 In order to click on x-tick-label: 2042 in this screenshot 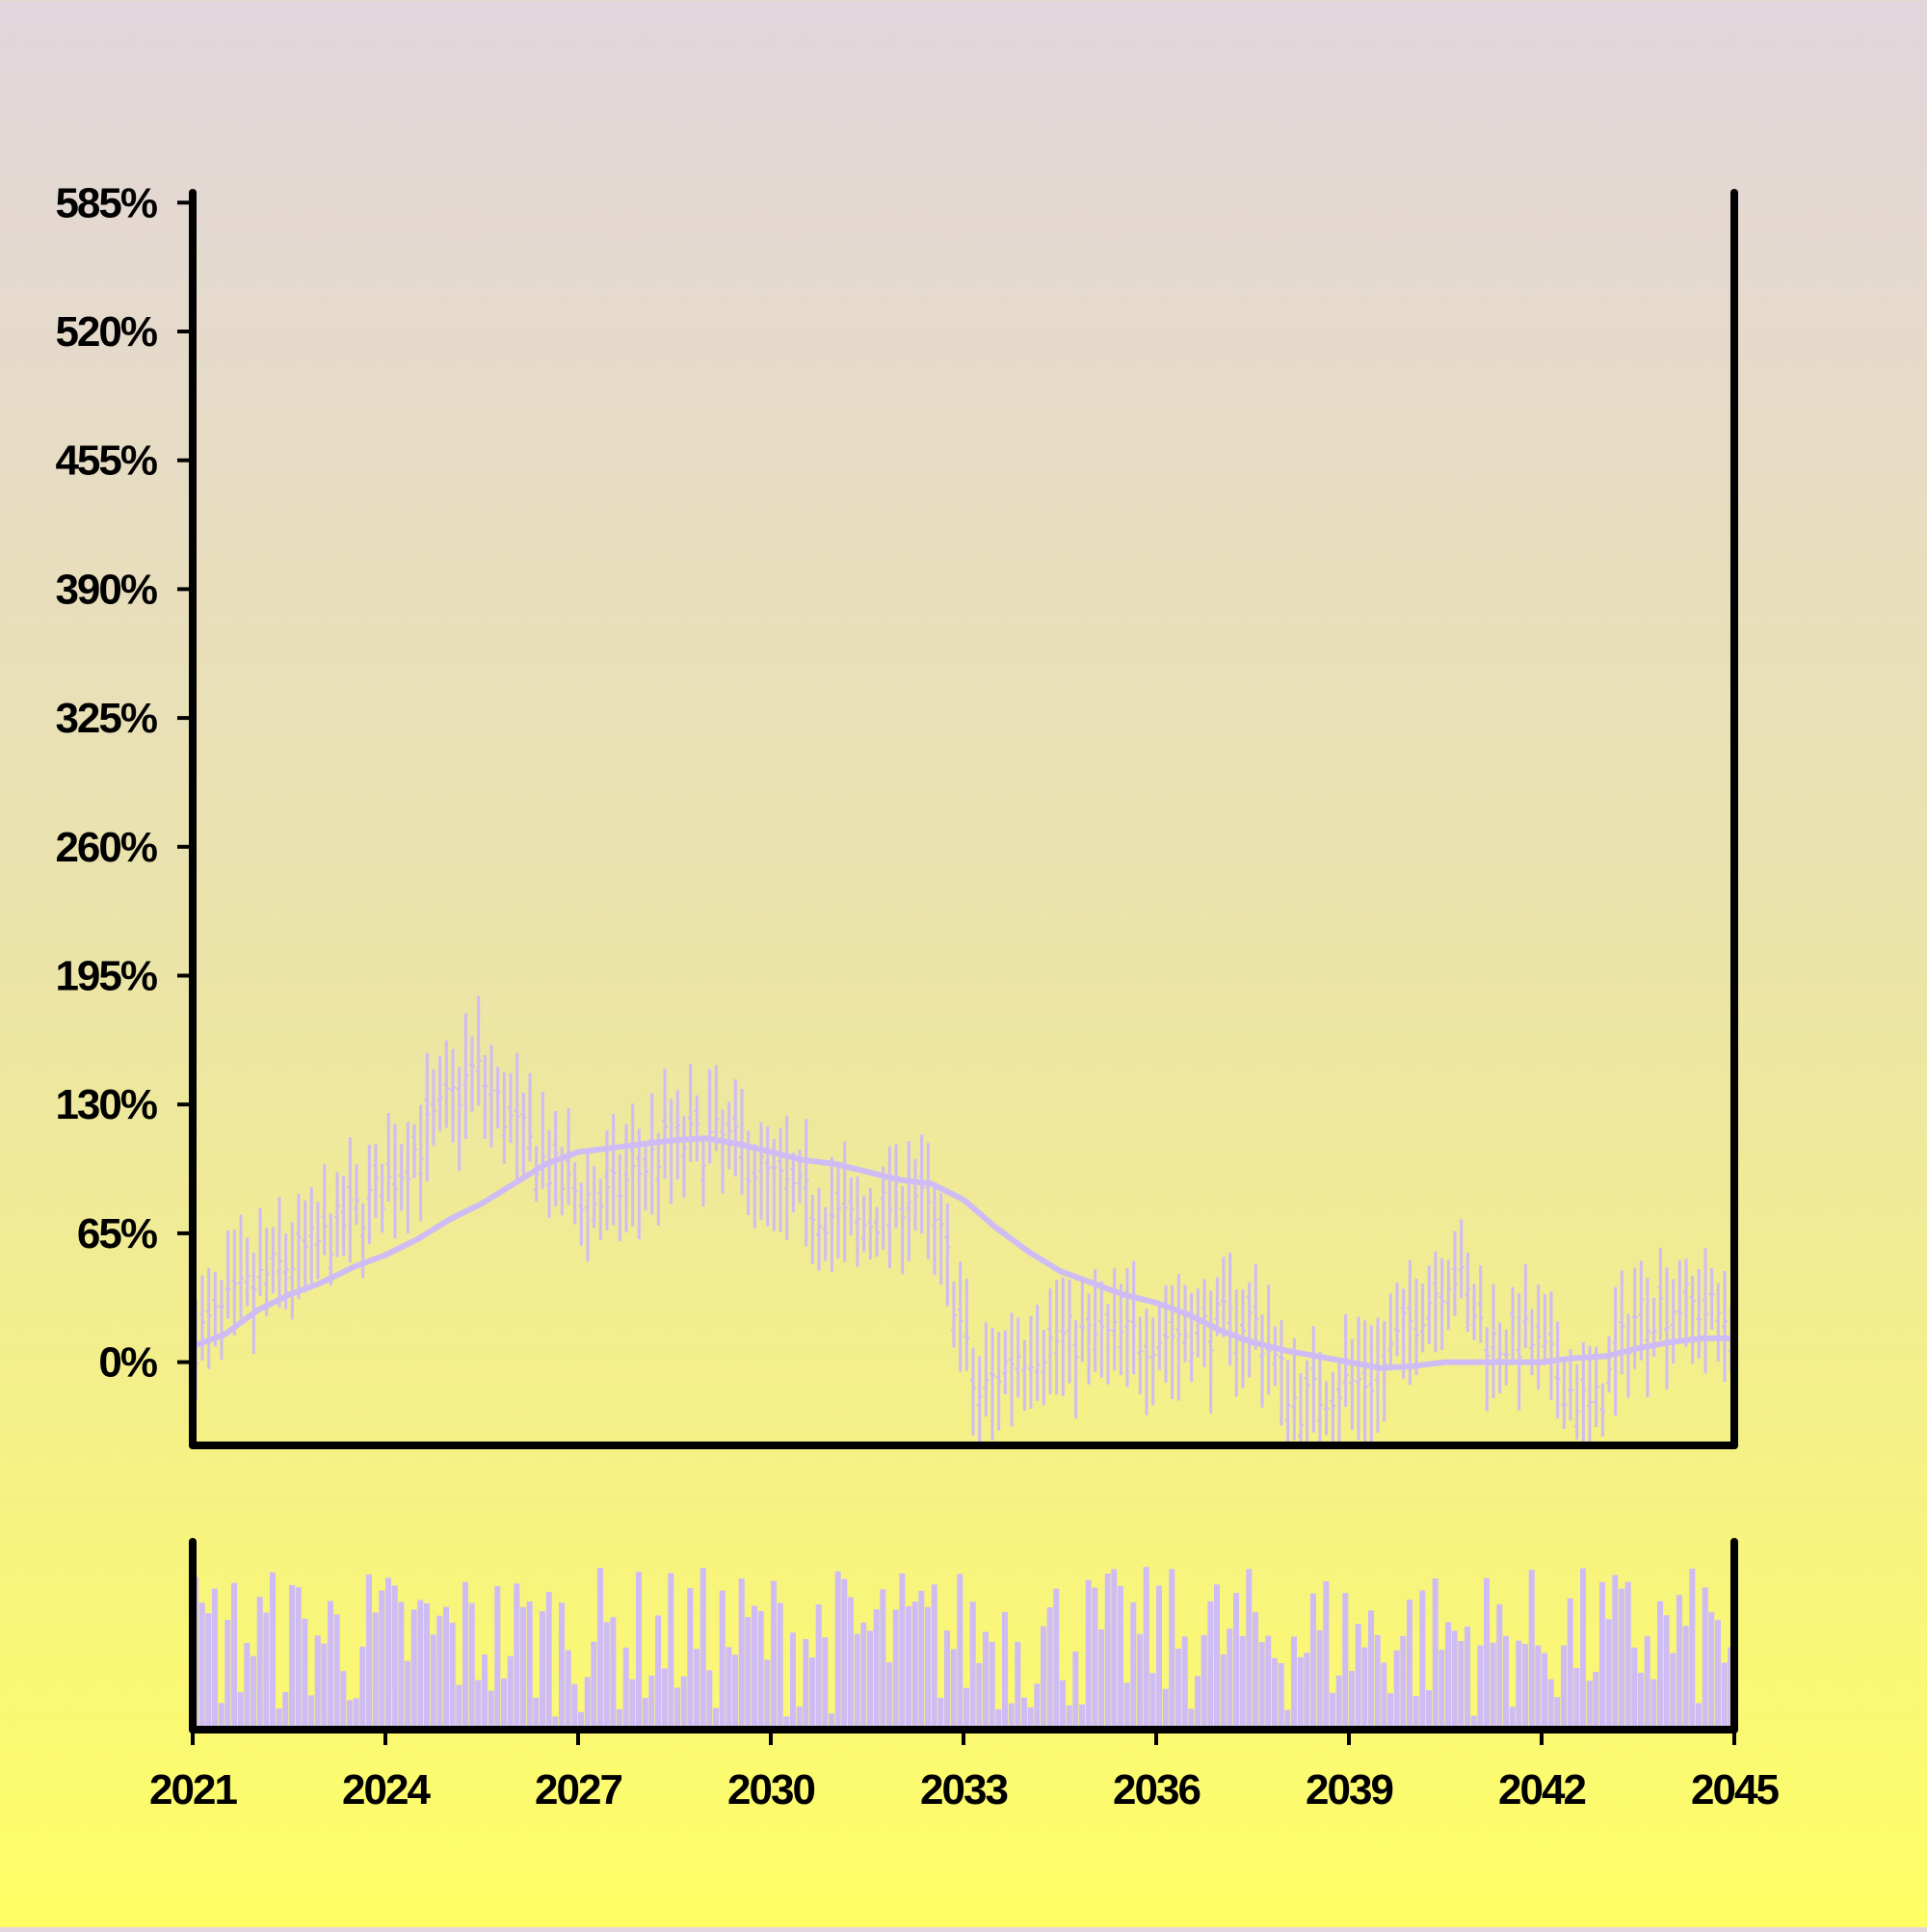, I will do `click(1542, 1789)`.